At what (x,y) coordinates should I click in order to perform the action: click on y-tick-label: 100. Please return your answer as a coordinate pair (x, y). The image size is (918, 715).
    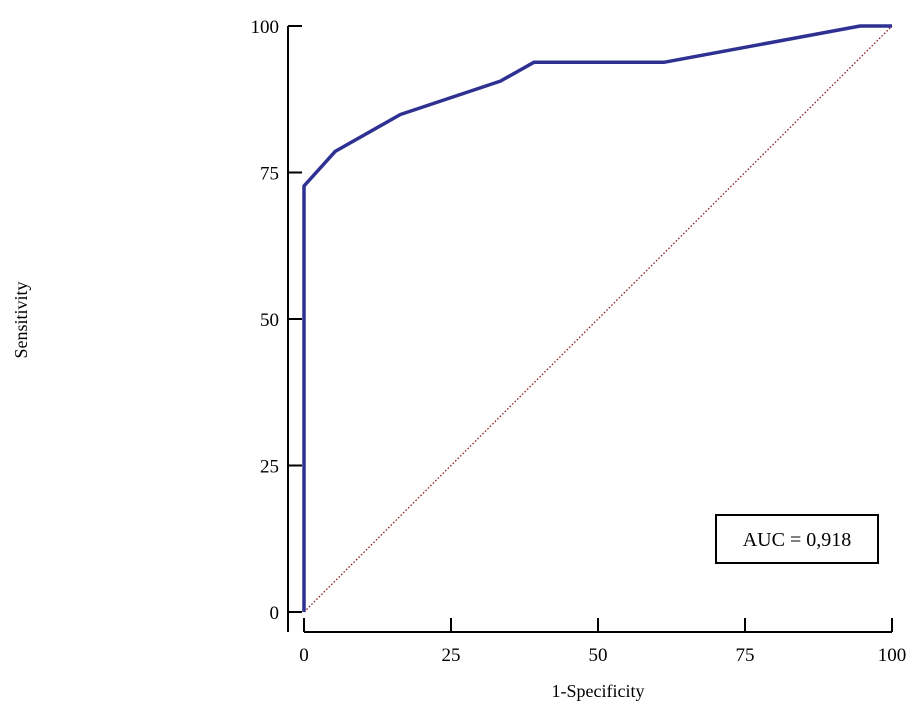
    Looking at the image, I should click on (265, 27).